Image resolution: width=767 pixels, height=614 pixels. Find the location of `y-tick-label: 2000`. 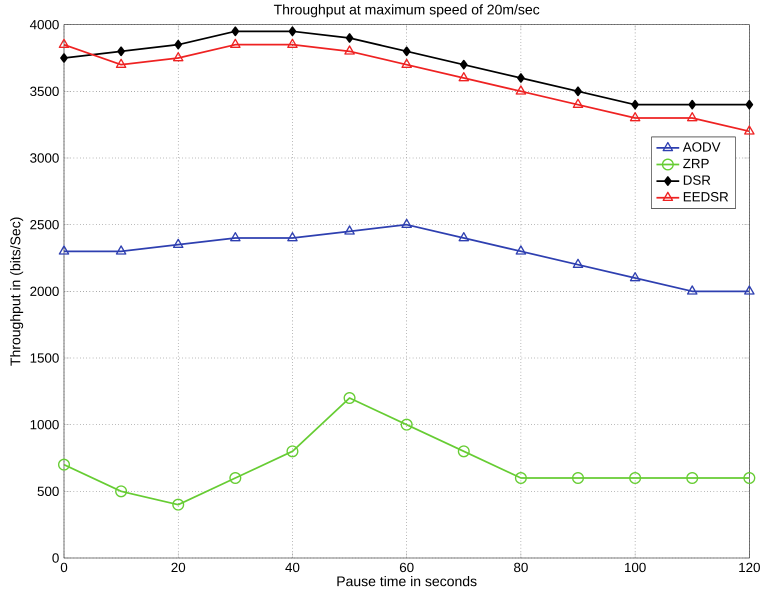

y-tick-label: 2000 is located at coordinates (44, 291).